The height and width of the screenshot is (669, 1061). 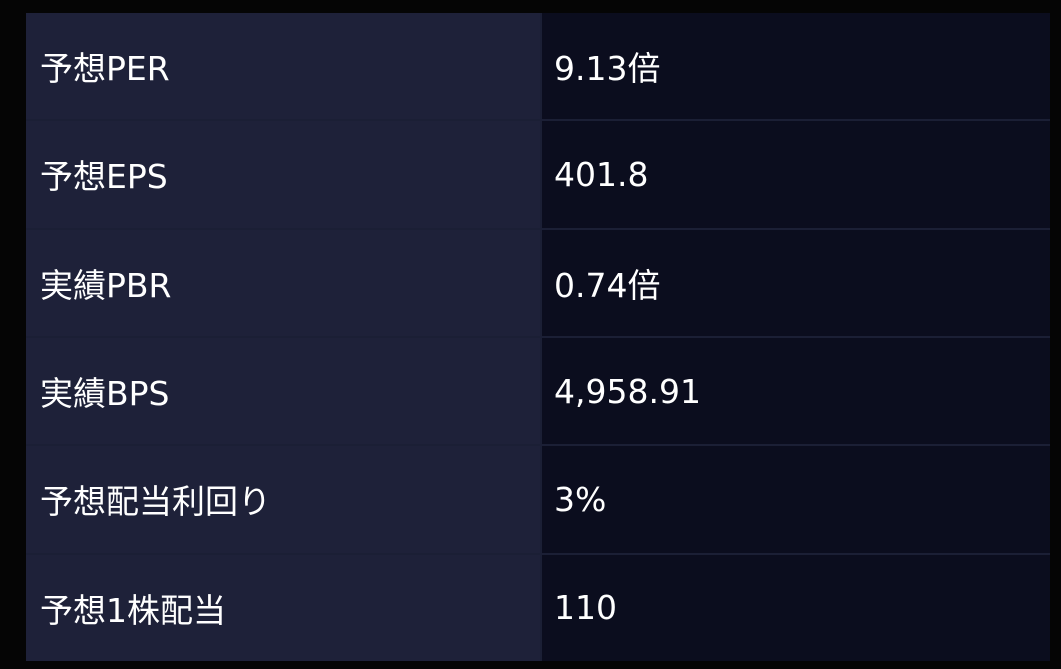 What do you see at coordinates (283, 66) in the screenshot?
I see `row-label: 予想PER` at bounding box center [283, 66].